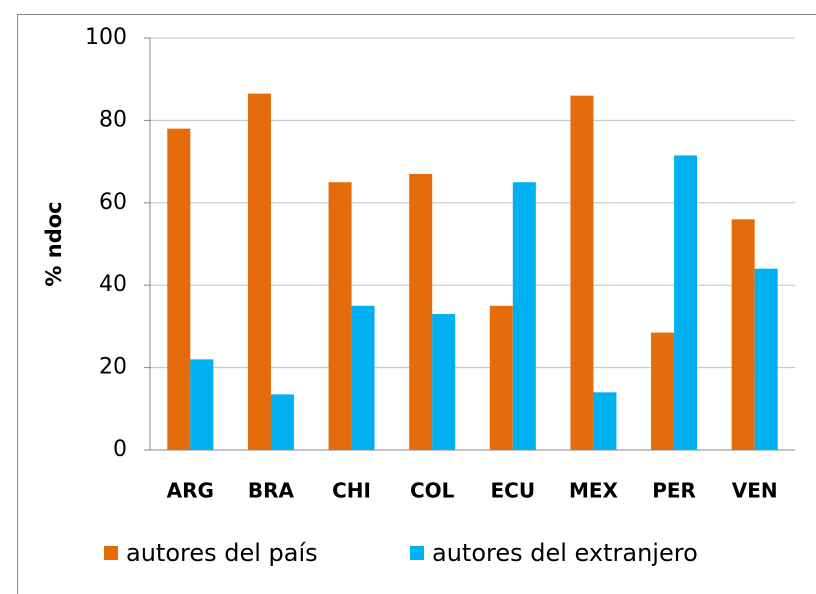  What do you see at coordinates (222, 553) in the screenshot?
I see `legend-label: autores del país` at bounding box center [222, 553].